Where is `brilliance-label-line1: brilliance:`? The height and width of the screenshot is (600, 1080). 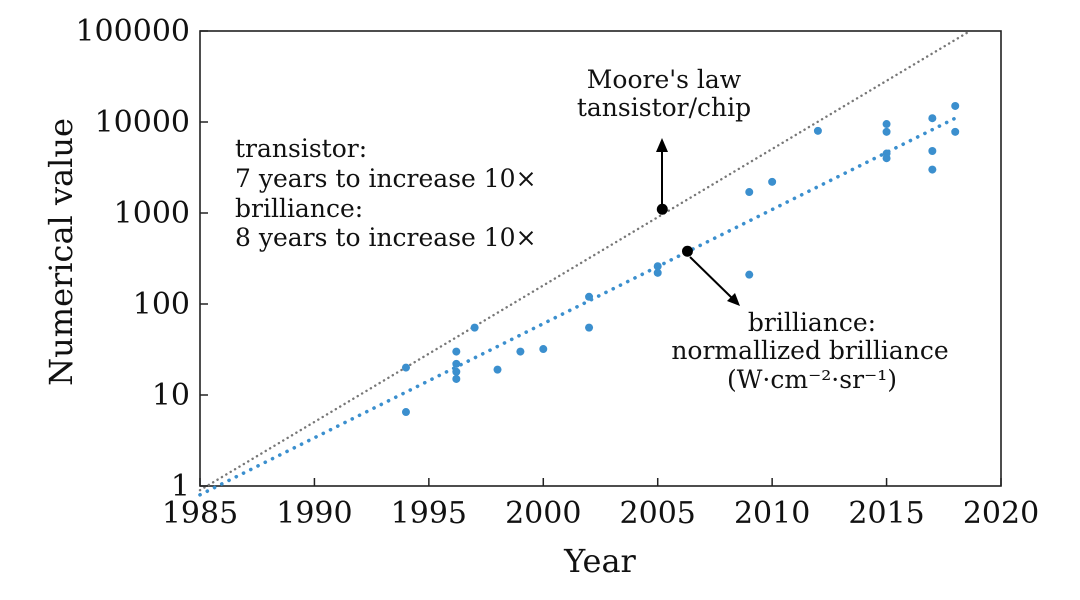 brilliance-label-line1: brilliance: is located at coordinates (812, 322).